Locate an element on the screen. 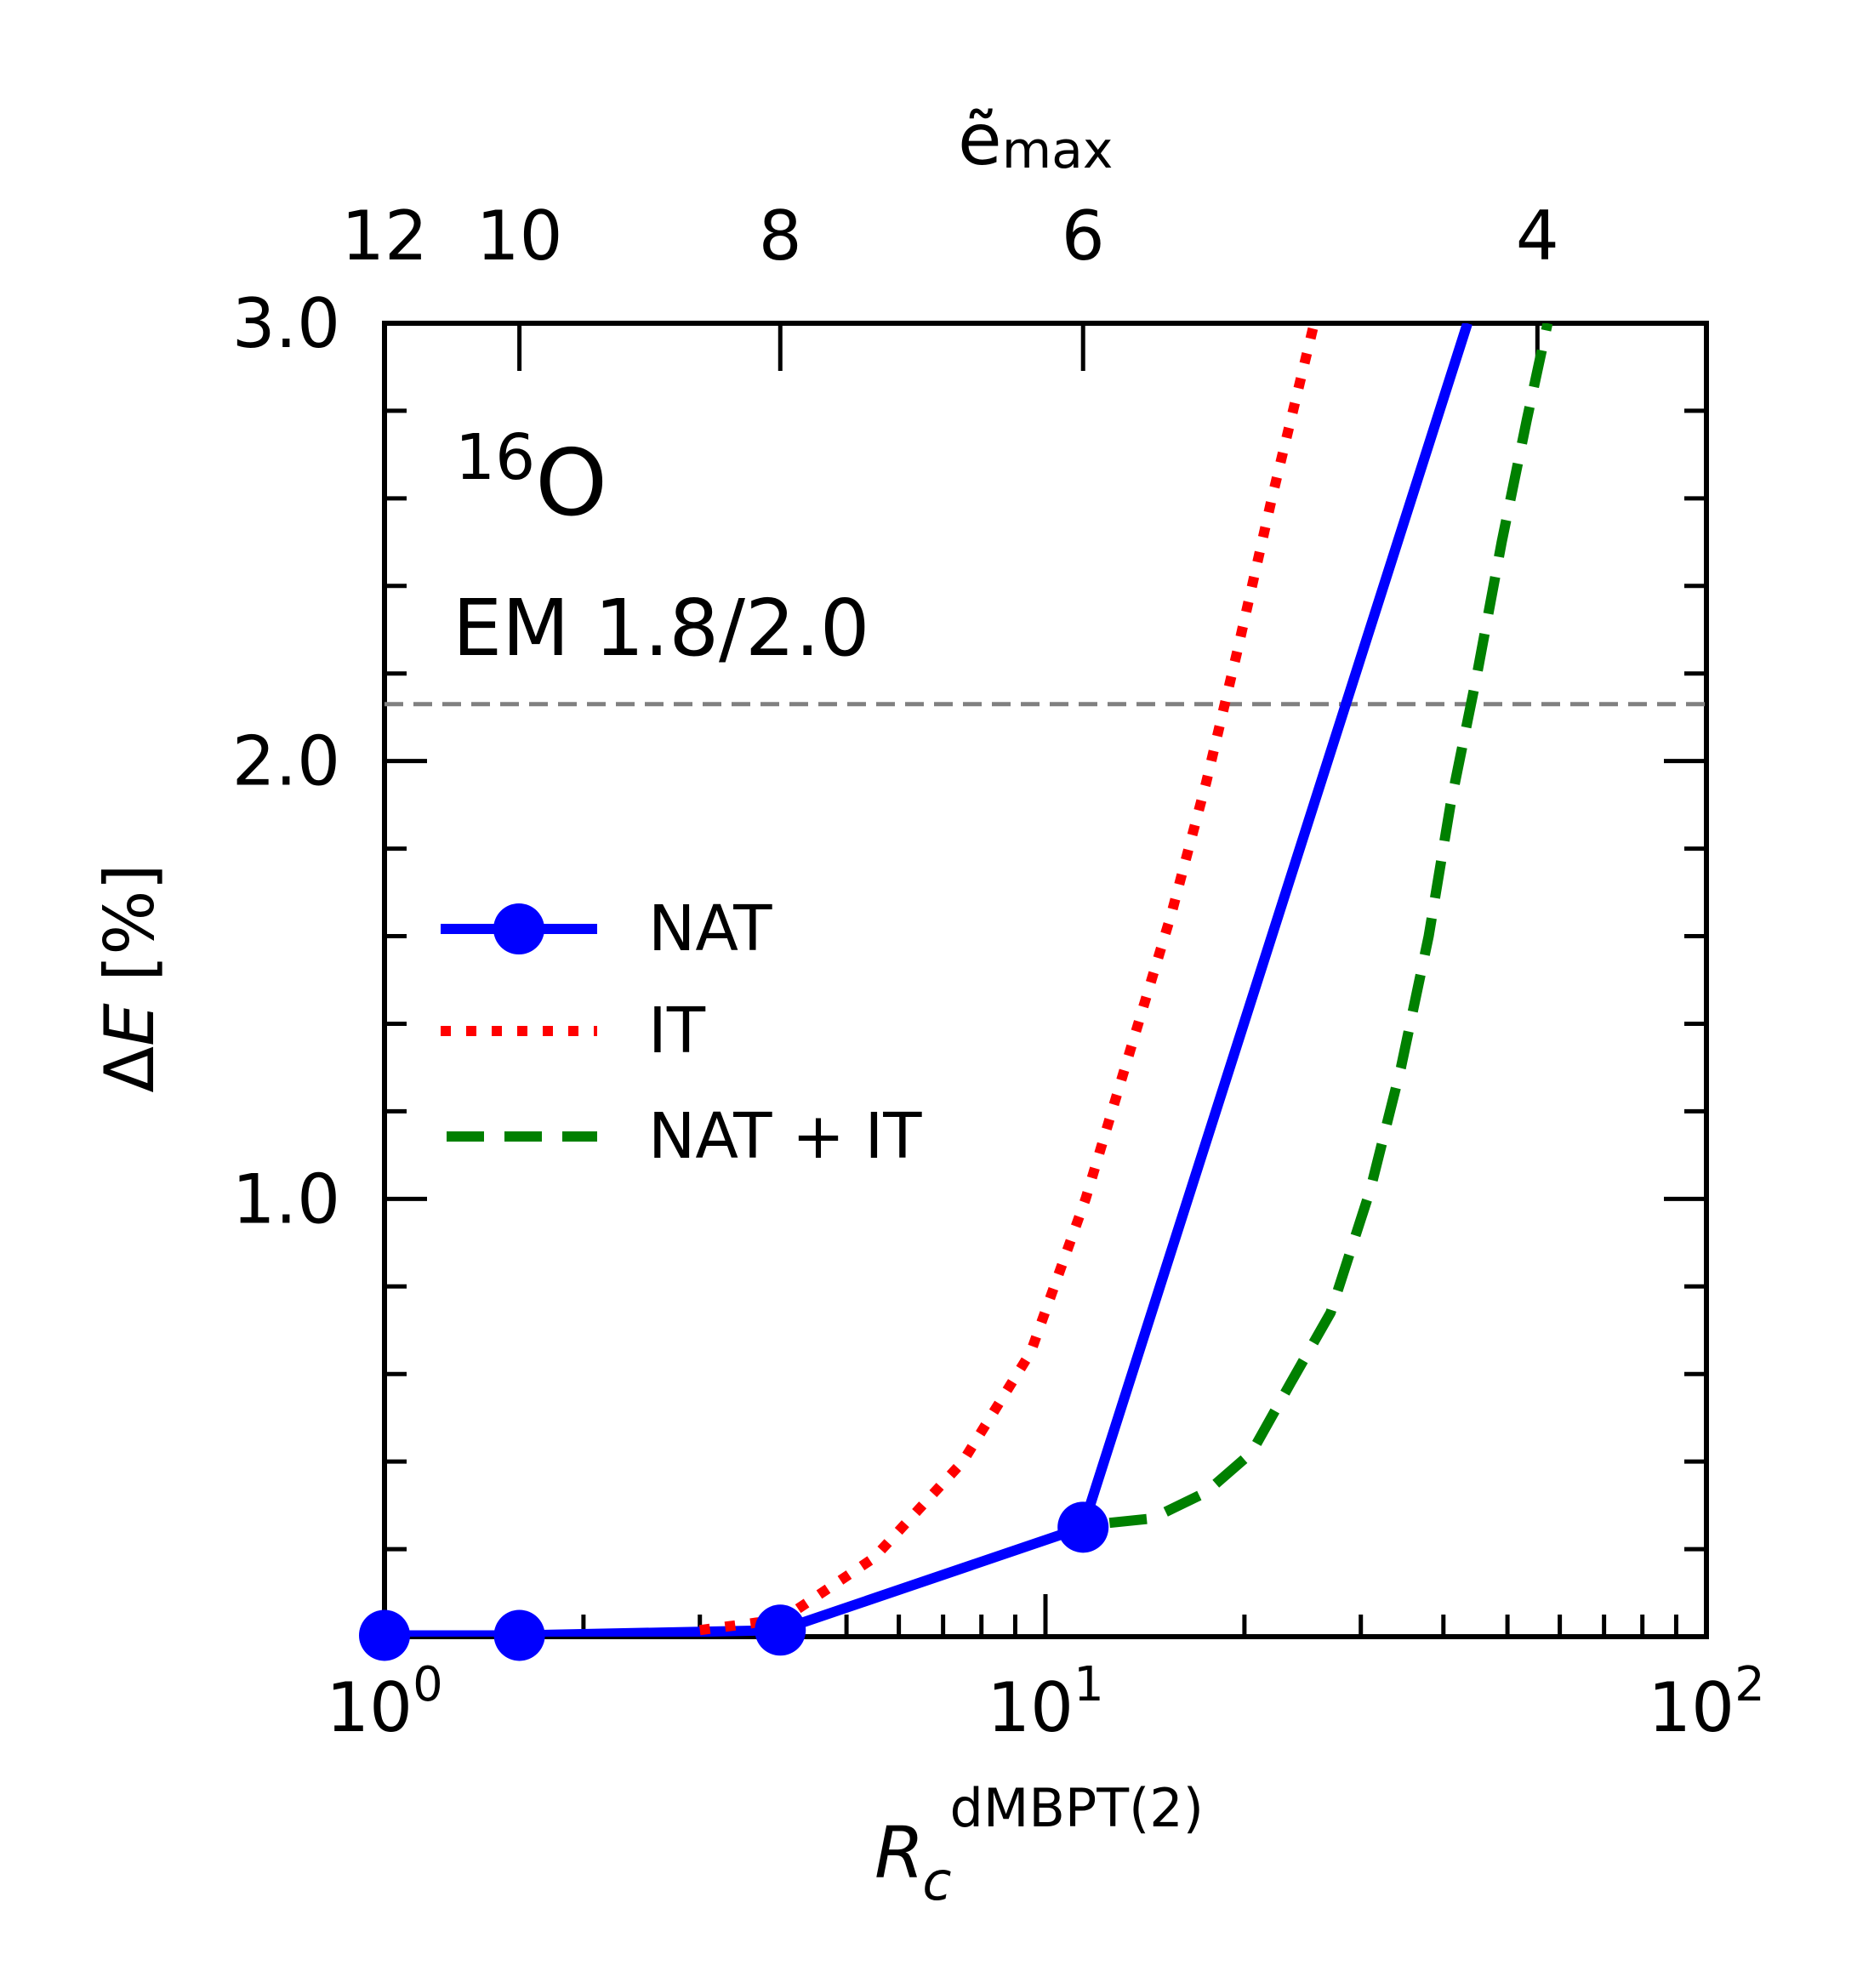  legend: NAT IT NAT + IT is located at coordinates (681, 1032).